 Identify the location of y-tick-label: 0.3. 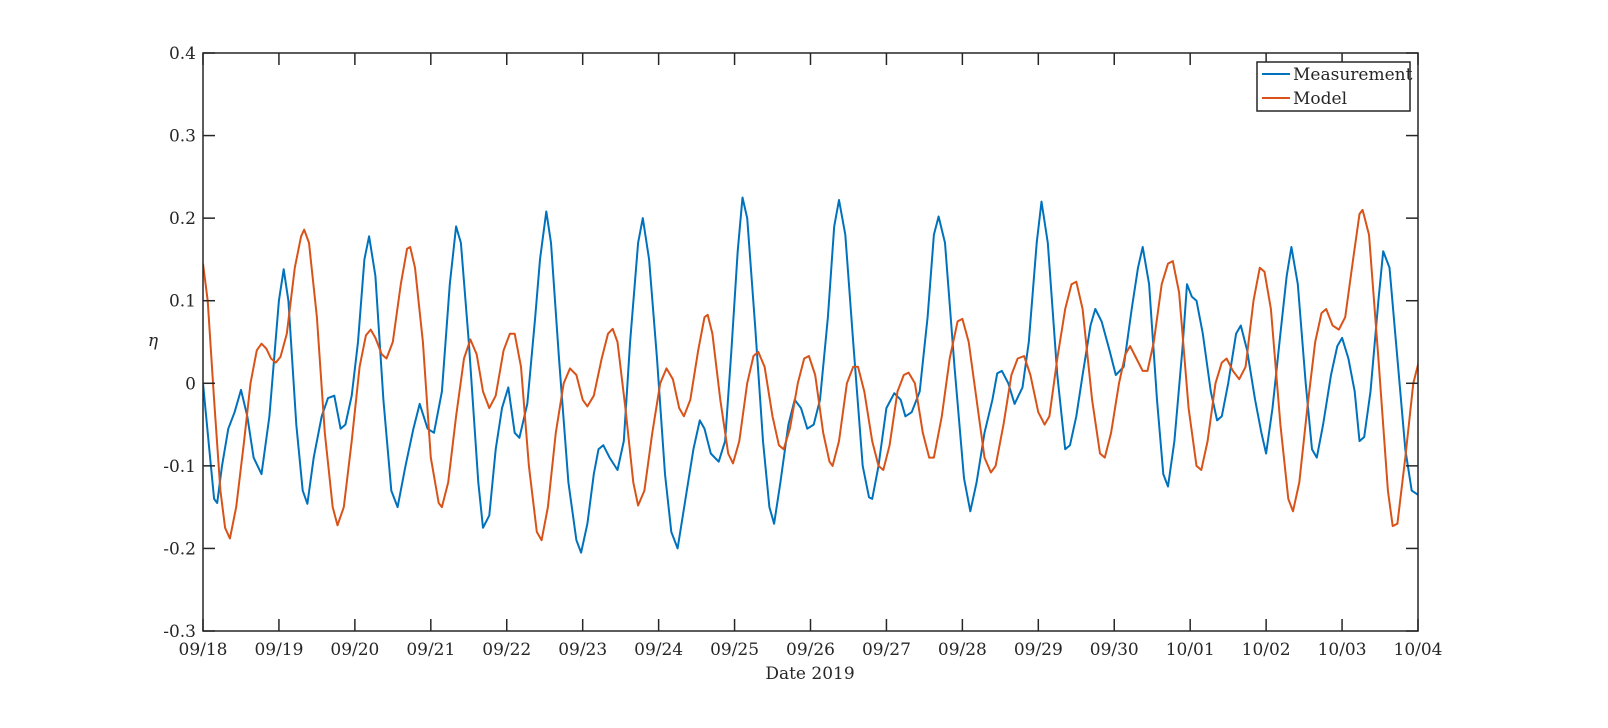
(182, 137).